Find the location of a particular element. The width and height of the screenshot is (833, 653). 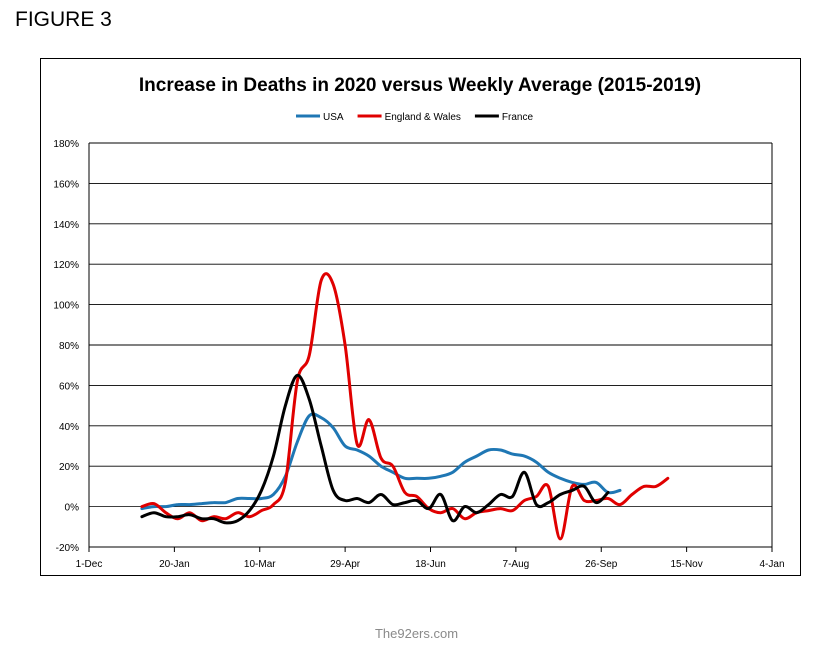

y-tick-label-9: 160% is located at coordinates (66, 184).